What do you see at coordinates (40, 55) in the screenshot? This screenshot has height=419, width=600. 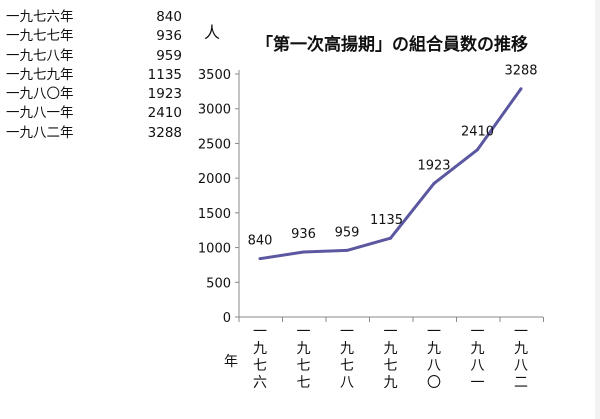 I see `table-year-cell: 一九七八年` at bounding box center [40, 55].